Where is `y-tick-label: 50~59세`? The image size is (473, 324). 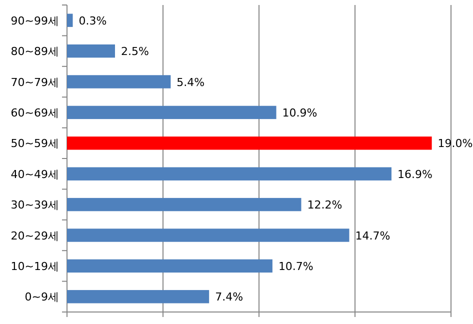
y-tick-label: 50~59세 is located at coordinates (34, 143).